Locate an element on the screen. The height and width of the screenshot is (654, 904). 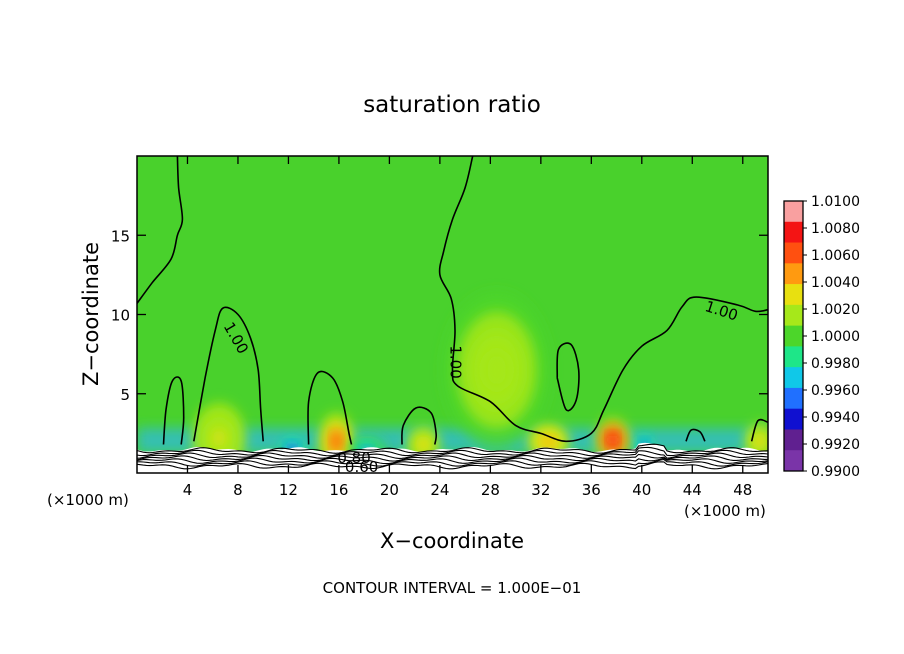
colorbar-label-0: 1.0100 is located at coordinates (835, 202).